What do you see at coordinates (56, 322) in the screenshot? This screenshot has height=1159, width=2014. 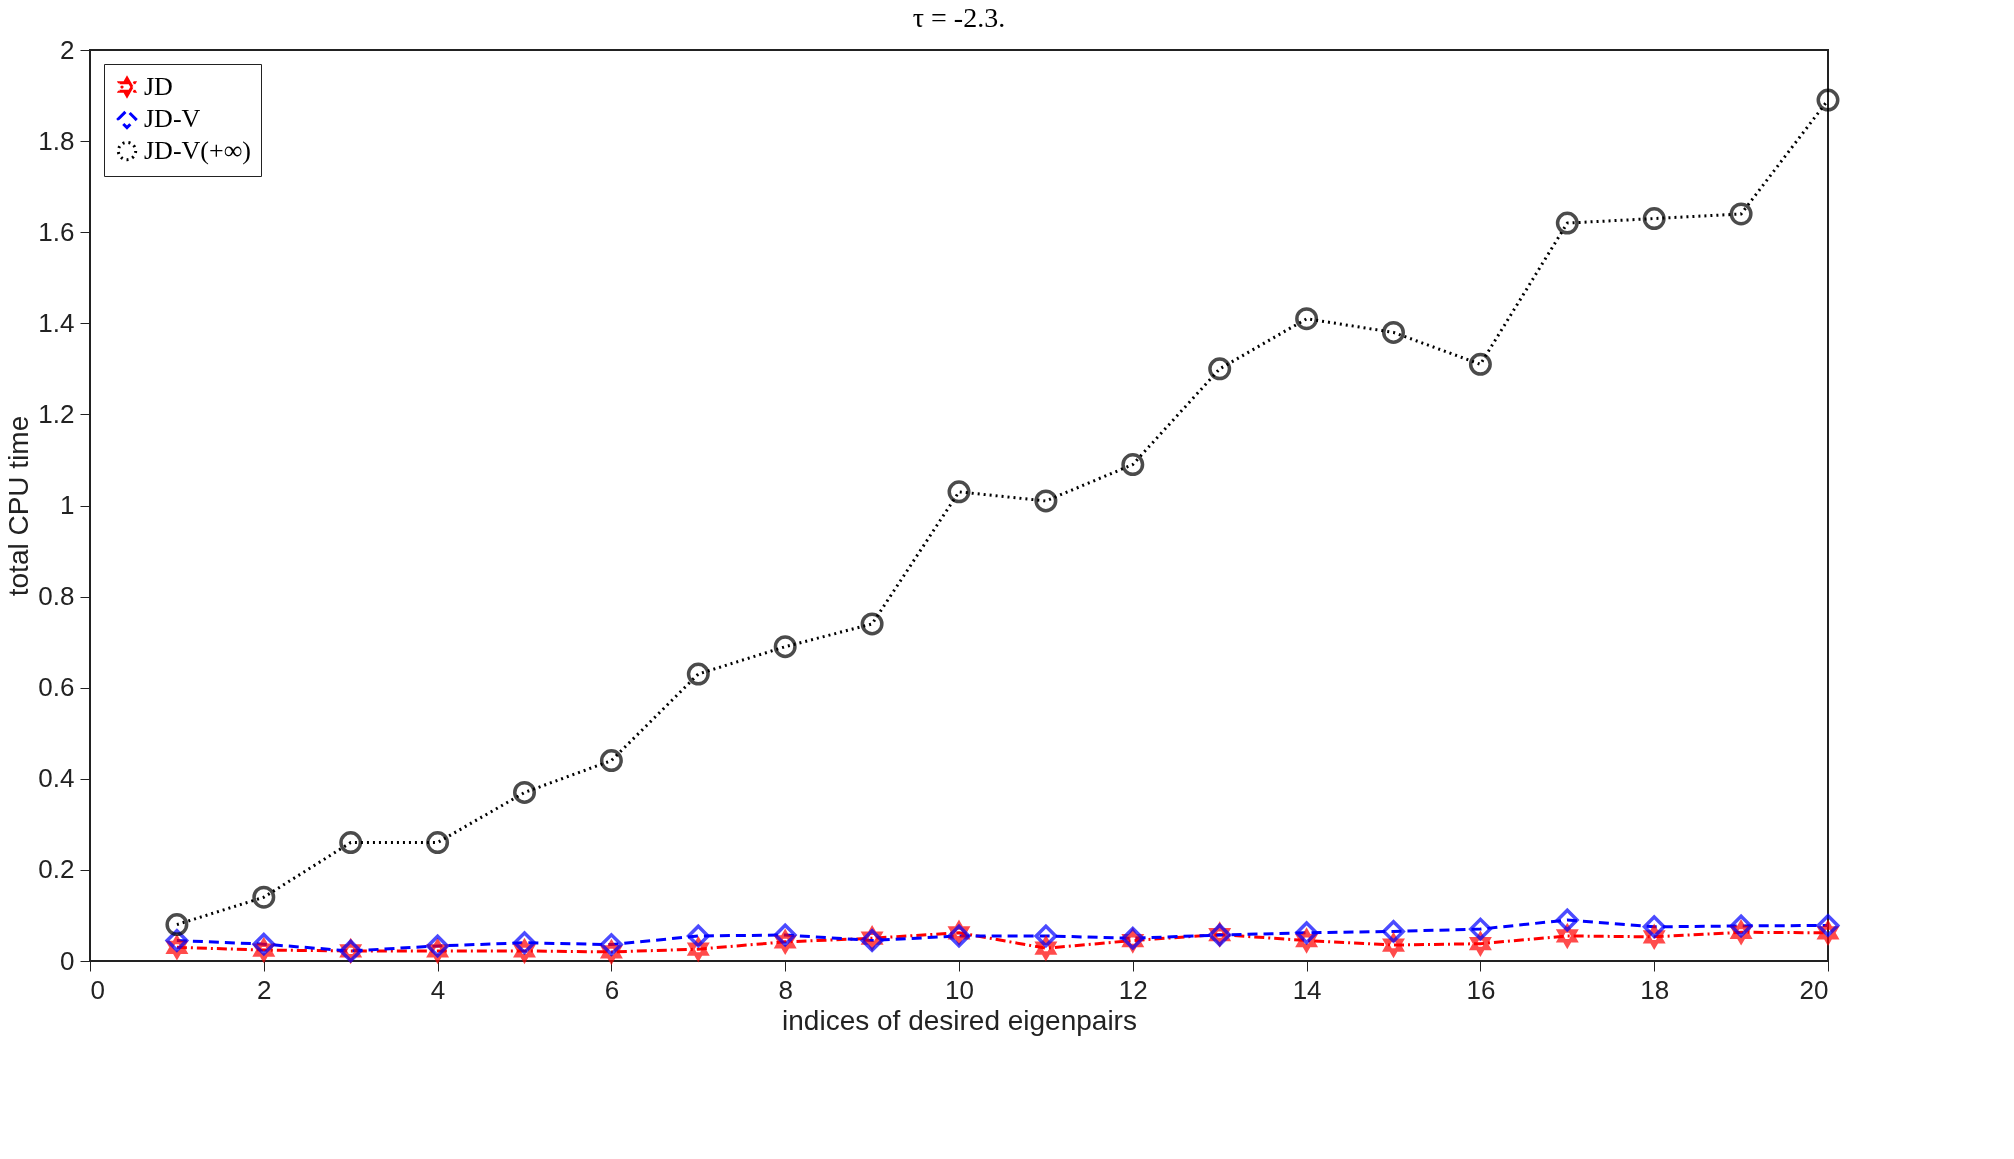 I see `y-tick-label: 1.4` at bounding box center [56, 322].